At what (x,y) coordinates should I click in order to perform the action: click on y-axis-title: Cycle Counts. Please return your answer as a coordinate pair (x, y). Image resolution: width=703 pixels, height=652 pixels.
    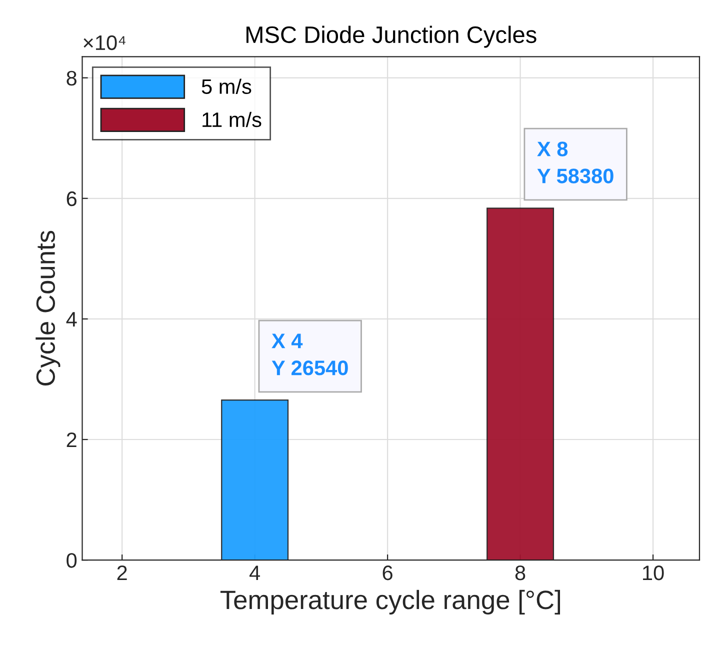
    Looking at the image, I should click on (48, 308).